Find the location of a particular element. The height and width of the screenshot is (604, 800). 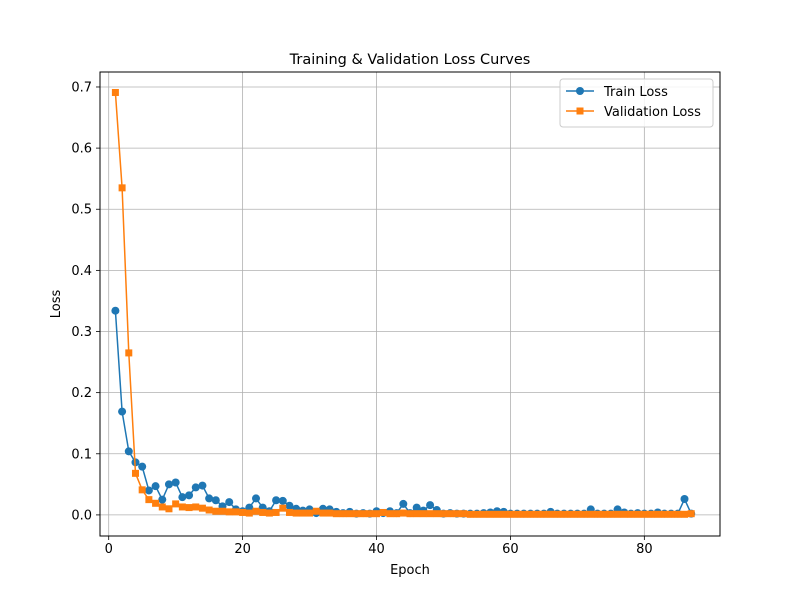

y-axis-ticks: 0.0 0.1 0.2 0.3 0.4 0.5 0.6 0.7 is located at coordinates (85, 301).